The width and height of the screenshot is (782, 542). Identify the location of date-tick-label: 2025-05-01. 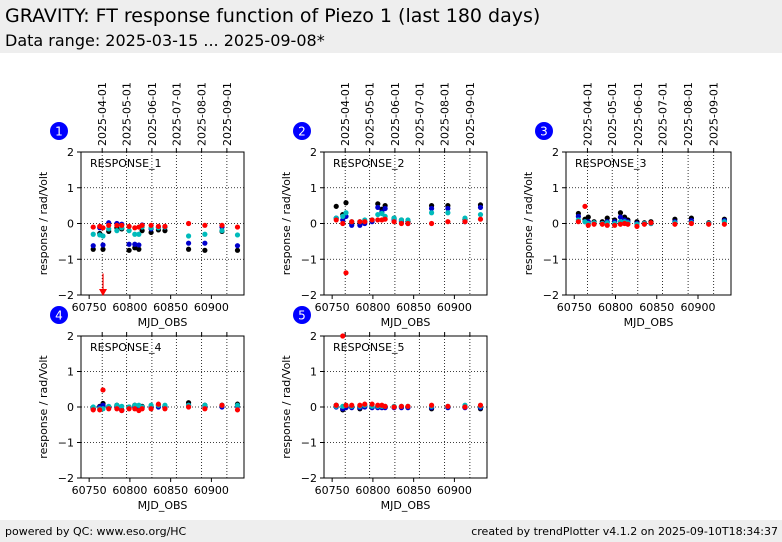
(370, 114).